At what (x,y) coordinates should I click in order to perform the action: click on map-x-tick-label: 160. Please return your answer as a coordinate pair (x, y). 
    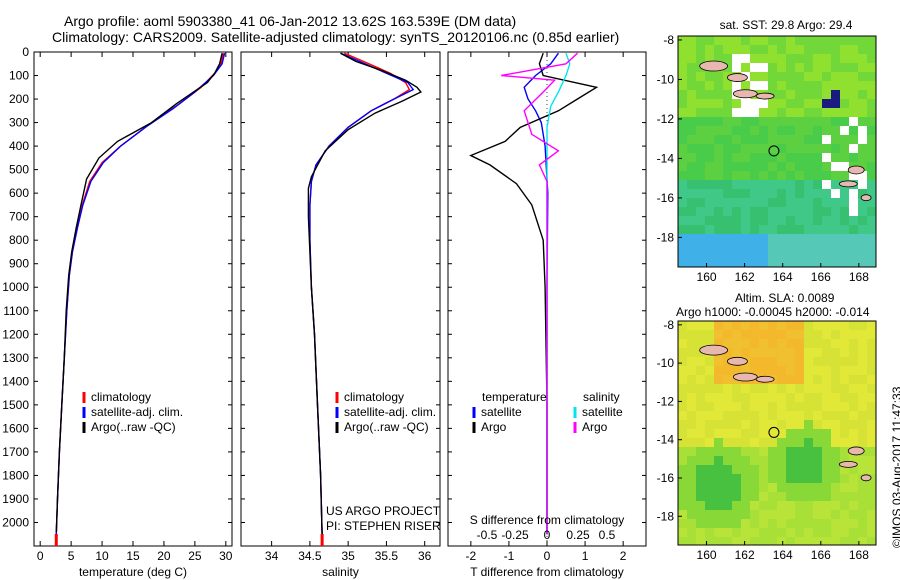
    Looking at the image, I should click on (707, 555).